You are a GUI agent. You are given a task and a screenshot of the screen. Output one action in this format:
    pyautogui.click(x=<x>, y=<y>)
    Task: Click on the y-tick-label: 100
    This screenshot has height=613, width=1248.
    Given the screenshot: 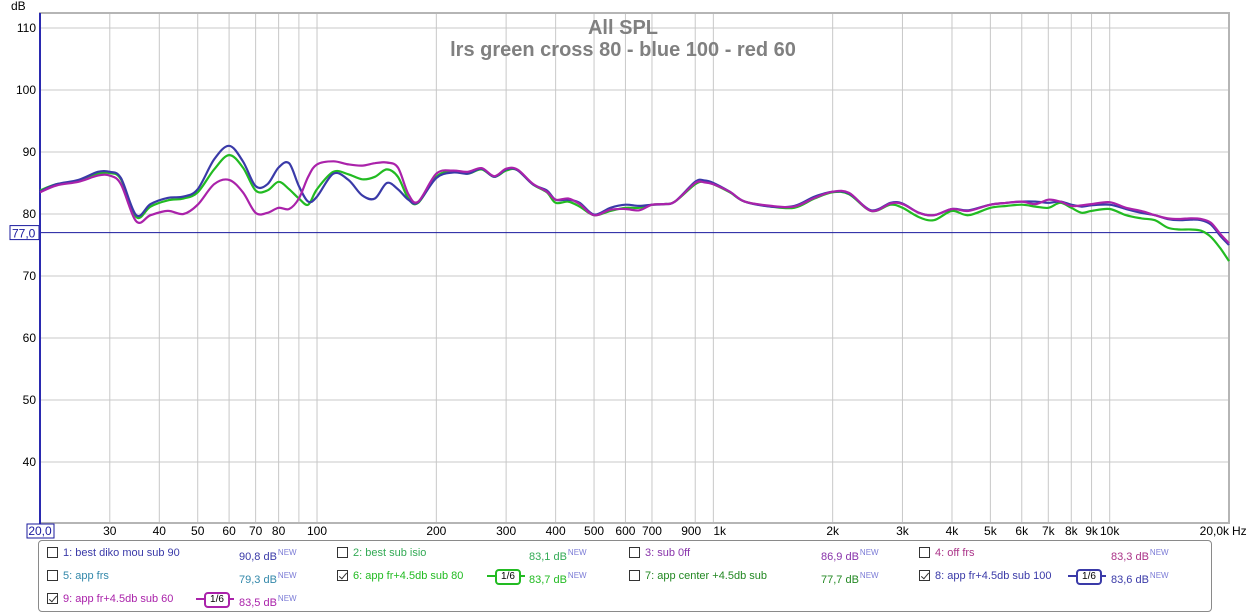 What is the action you would take?
    pyautogui.click(x=26, y=90)
    